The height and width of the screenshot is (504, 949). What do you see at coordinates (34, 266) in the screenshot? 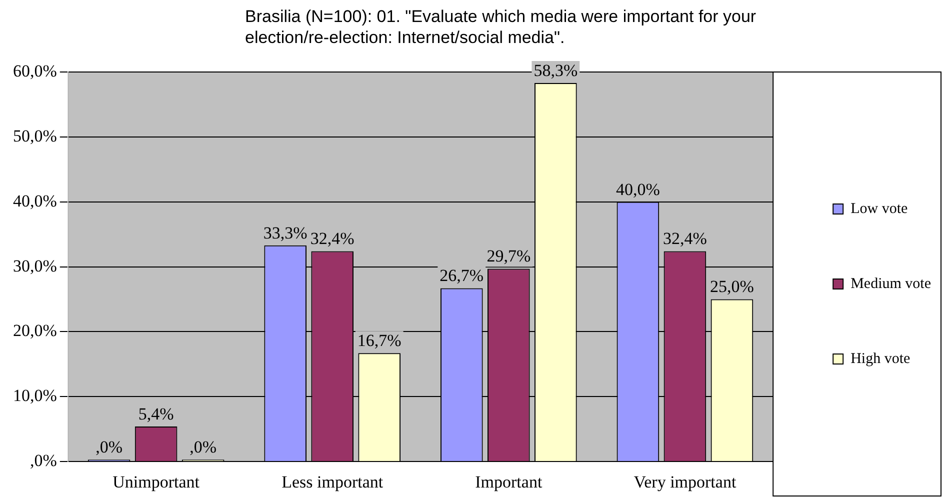
I see `y-tick-label: 30,0%` at bounding box center [34, 266].